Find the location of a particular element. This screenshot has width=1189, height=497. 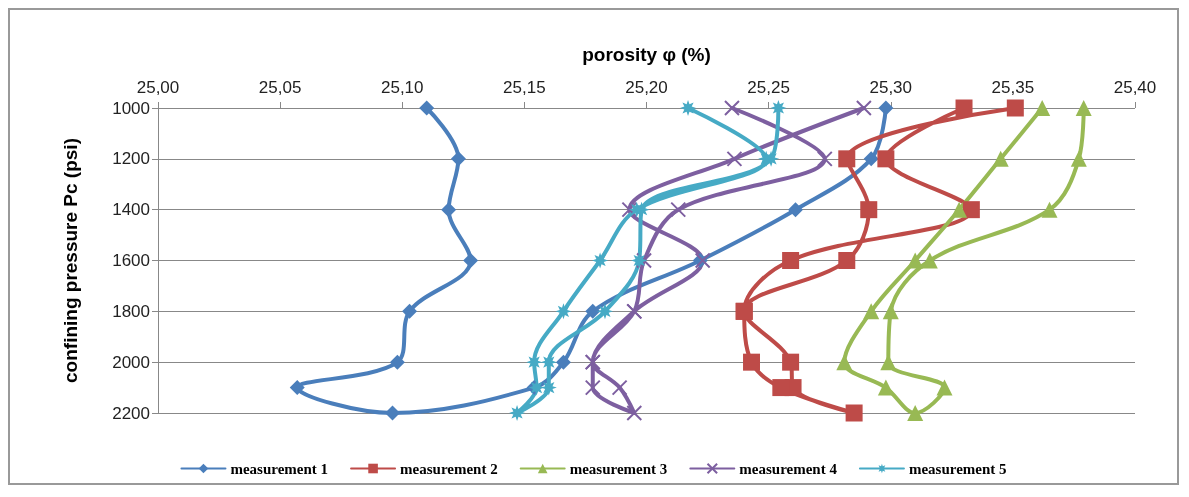

x-tick-label: 25,20 is located at coordinates (646, 87).